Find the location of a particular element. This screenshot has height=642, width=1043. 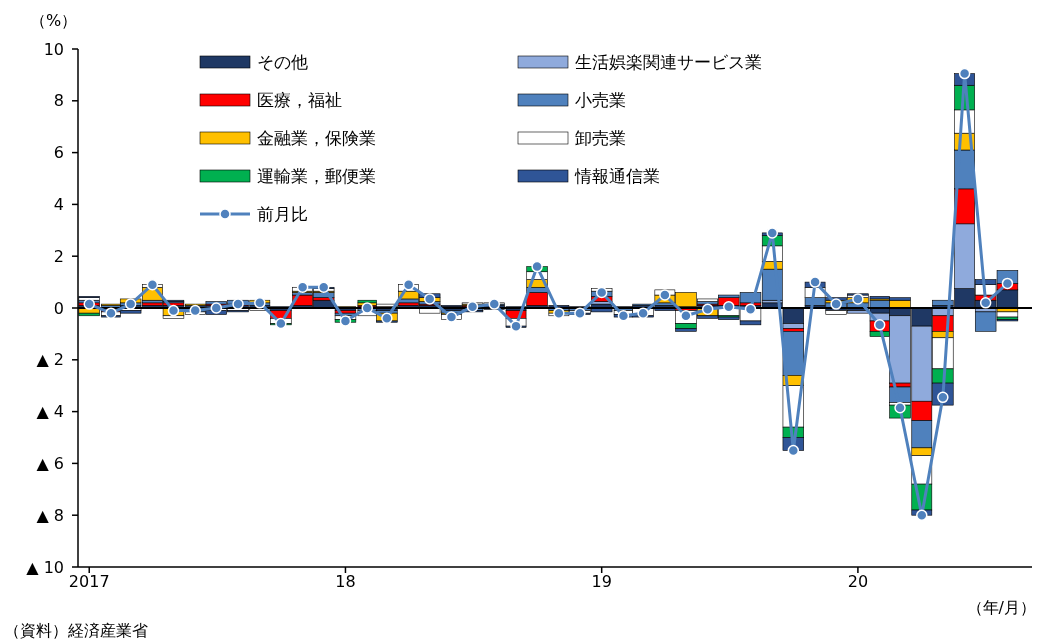

legend-label: その他 is located at coordinates (282, 62).